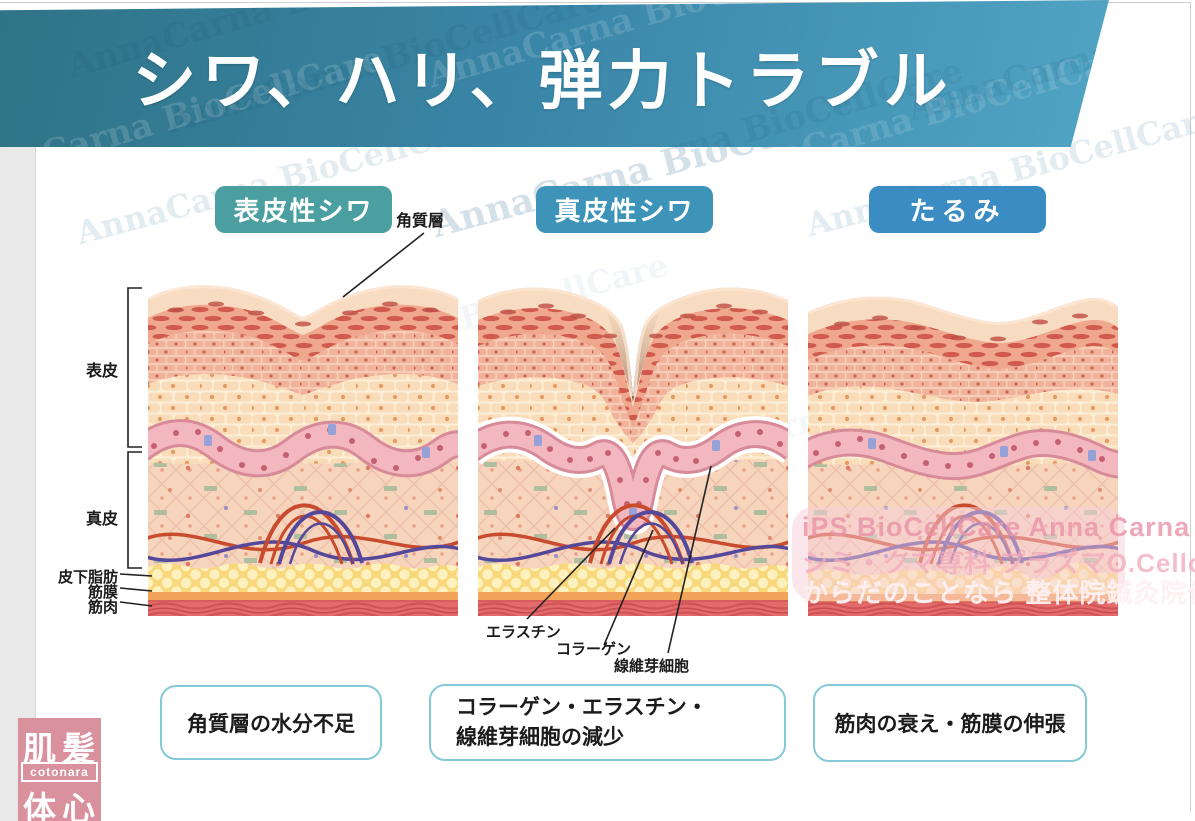  I want to click on skin-panel-dermal, so click(633, 451).